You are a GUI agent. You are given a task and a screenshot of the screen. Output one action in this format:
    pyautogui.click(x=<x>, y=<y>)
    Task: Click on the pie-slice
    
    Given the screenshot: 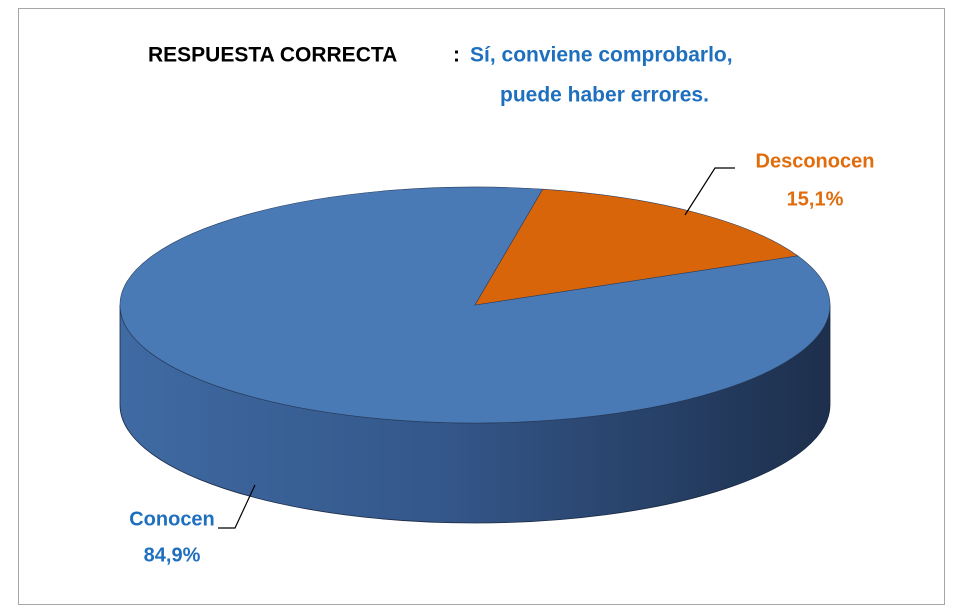 What is the action you would take?
    pyautogui.click(x=636, y=247)
    